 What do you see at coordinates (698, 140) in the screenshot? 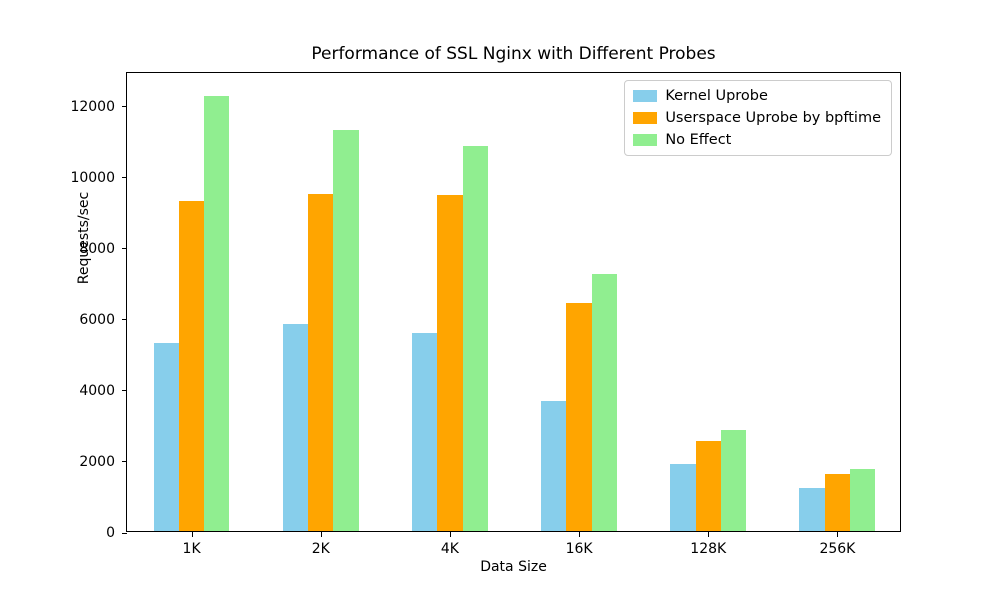
I see `legend-label: No Effect` at bounding box center [698, 140].